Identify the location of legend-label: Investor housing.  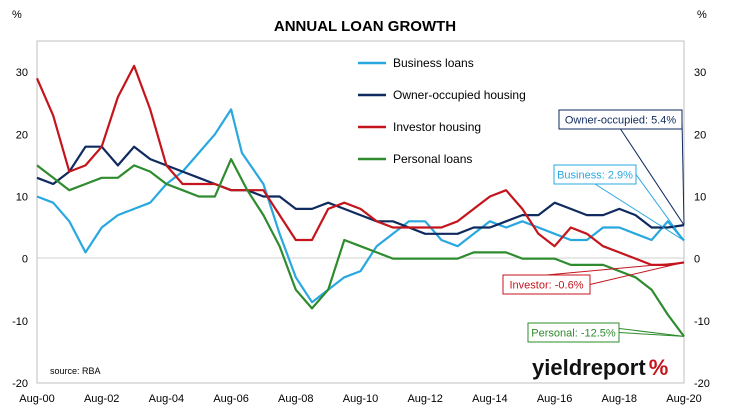
(437, 127).